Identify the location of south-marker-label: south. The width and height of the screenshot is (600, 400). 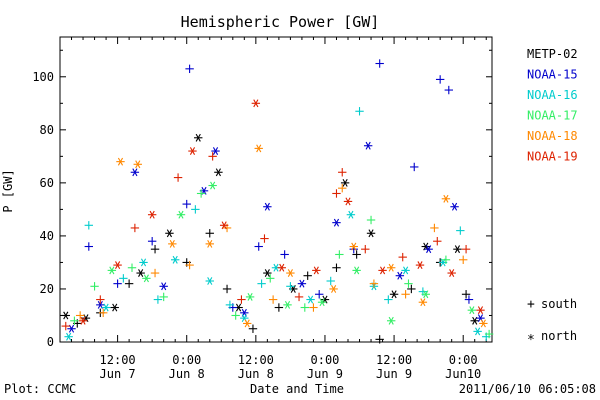
(559, 304).